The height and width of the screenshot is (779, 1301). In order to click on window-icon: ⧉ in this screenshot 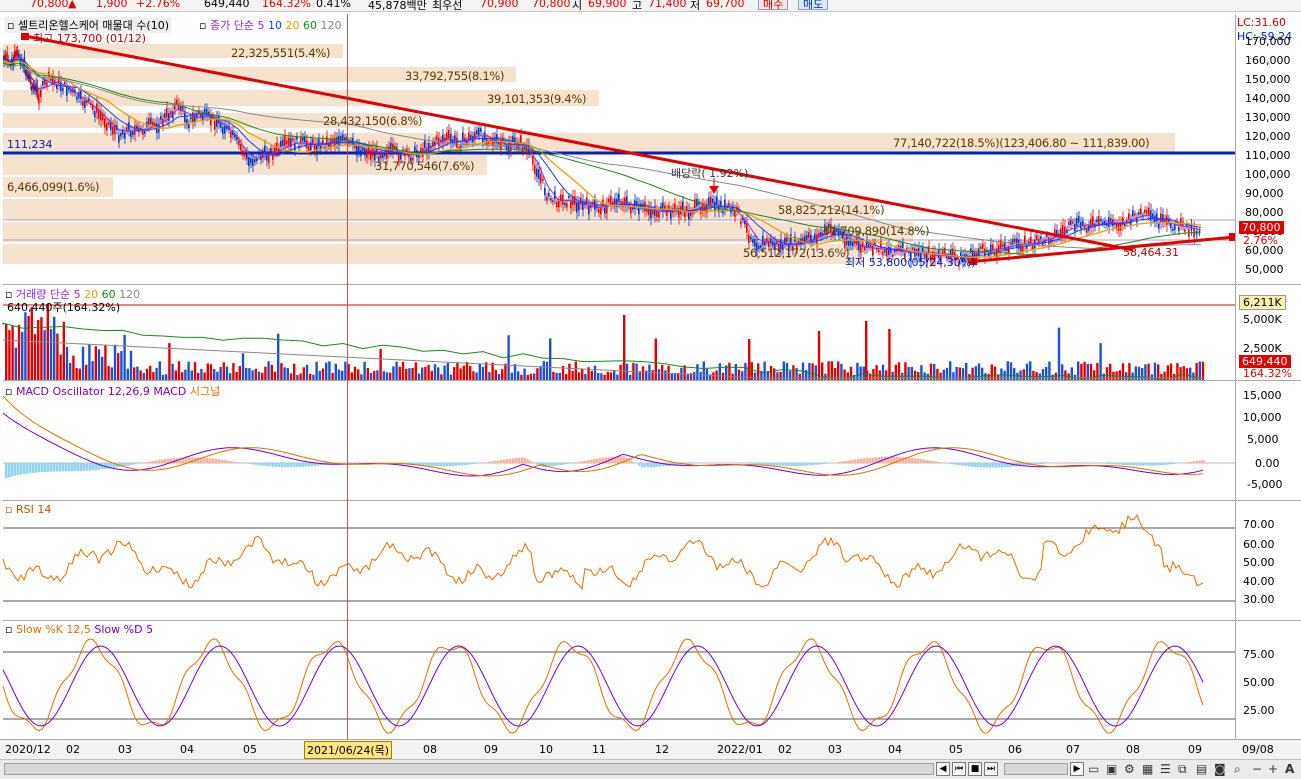, I will do `click(1182, 769)`.